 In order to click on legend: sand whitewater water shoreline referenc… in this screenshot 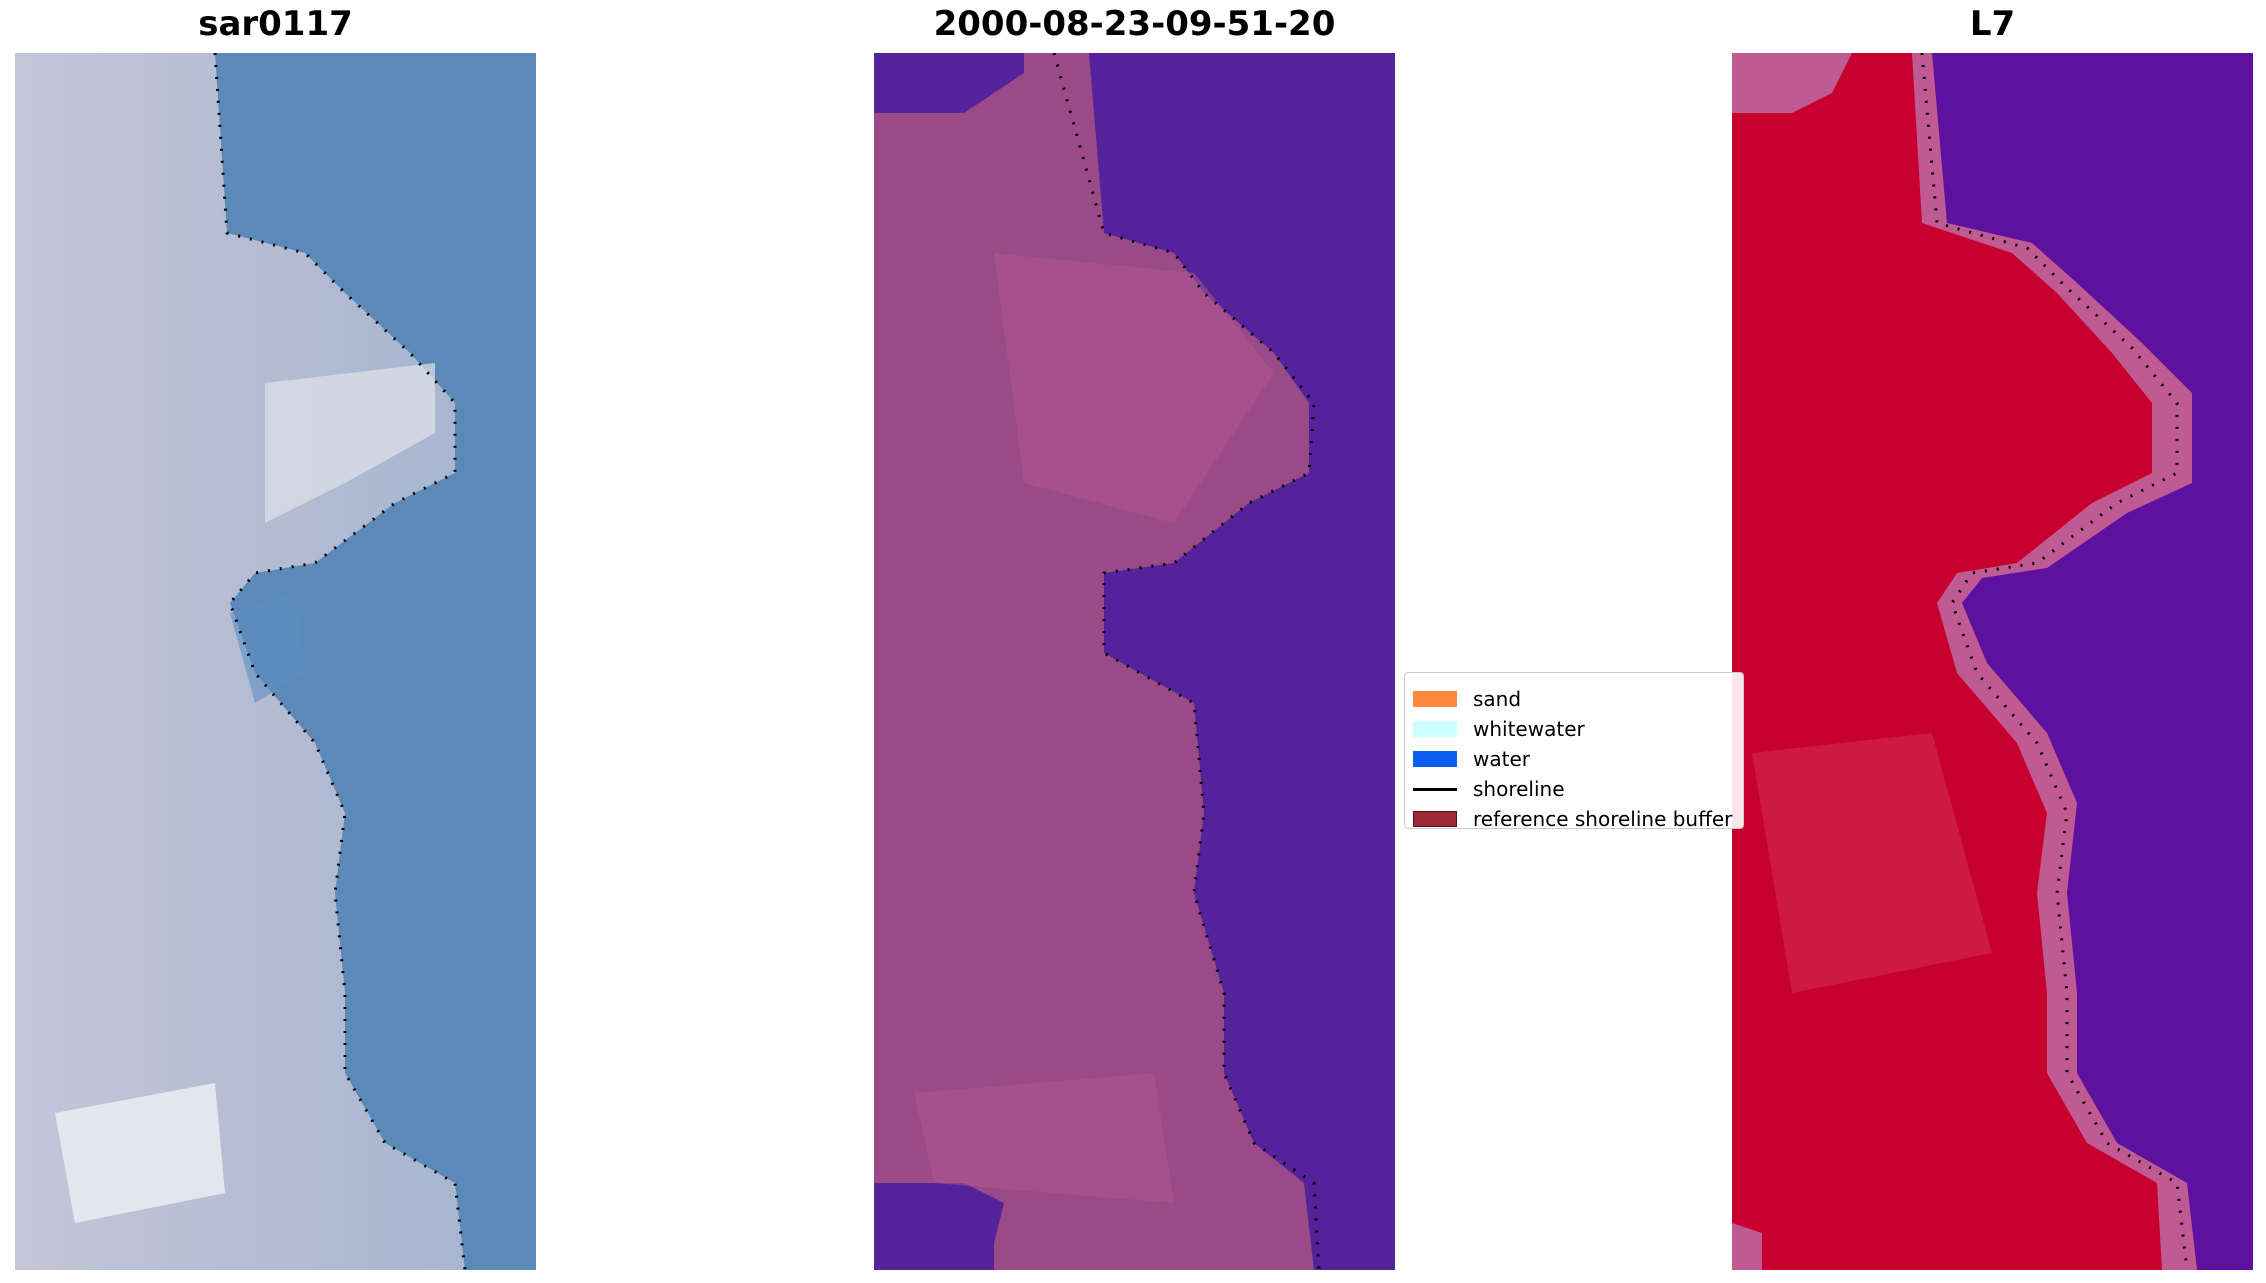, I will do `click(1574, 750)`.